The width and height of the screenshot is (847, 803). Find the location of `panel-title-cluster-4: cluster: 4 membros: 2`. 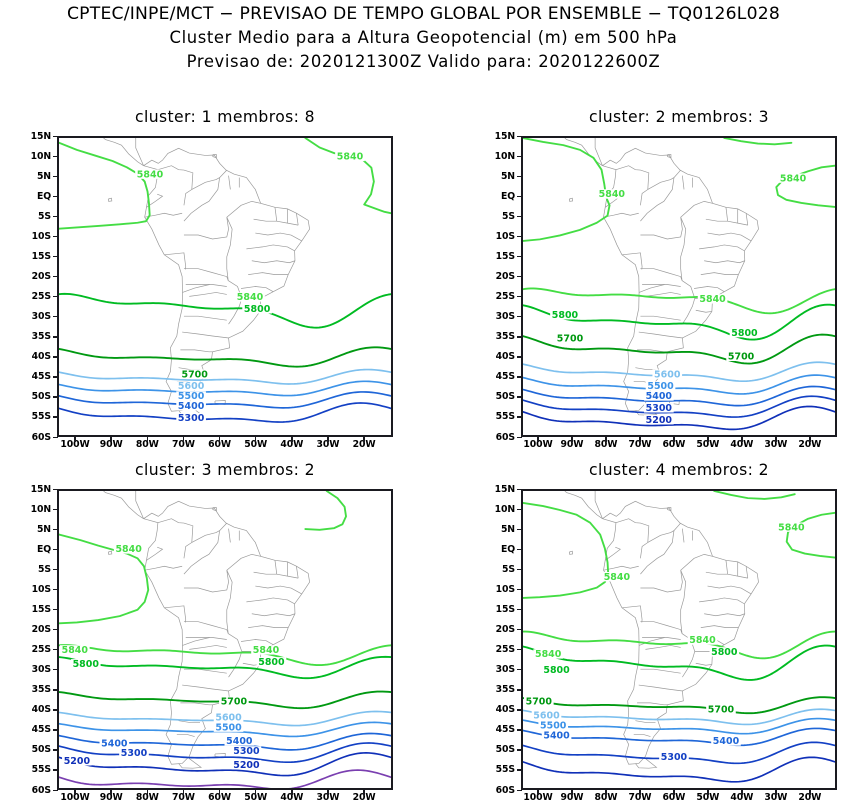

panel-title-cluster-4: cluster: 4 membros: 2 is located at coordinates (679, 470).